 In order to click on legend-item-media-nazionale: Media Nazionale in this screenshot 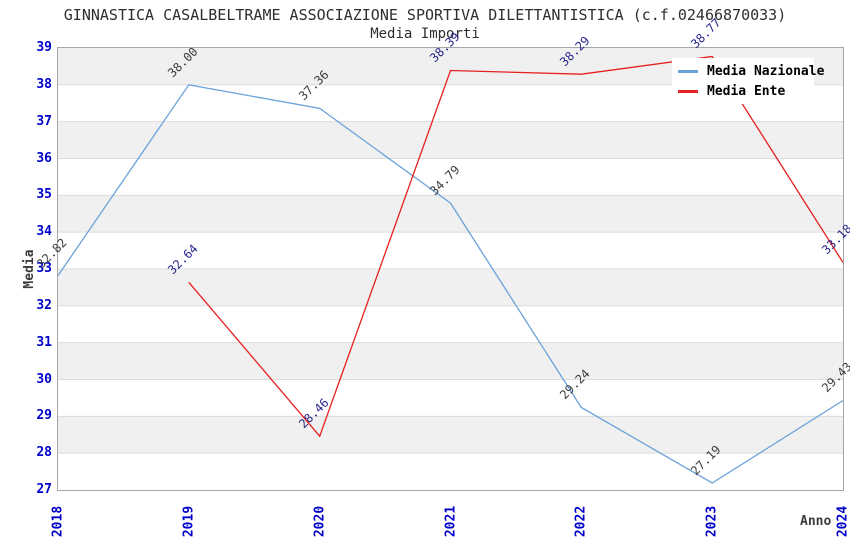, I will do `click(751, 71)`.